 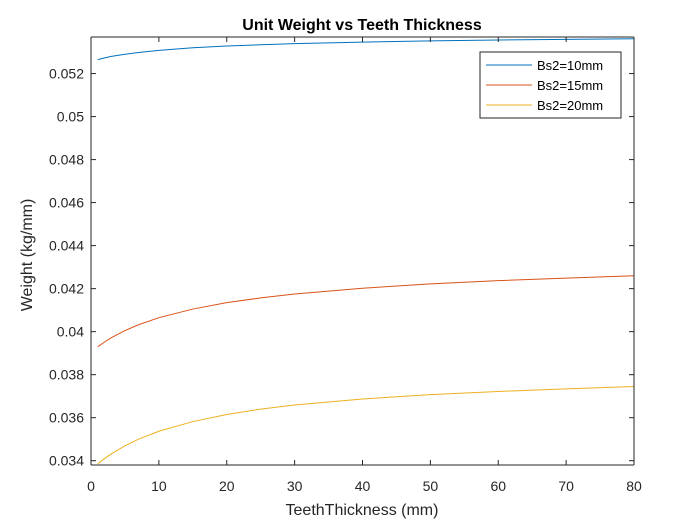 What do you see at coordinates (27, 255) in the screenshot?
I see `y-axis-label: Weight (kg/mm)` at bounding box center [27, 255].